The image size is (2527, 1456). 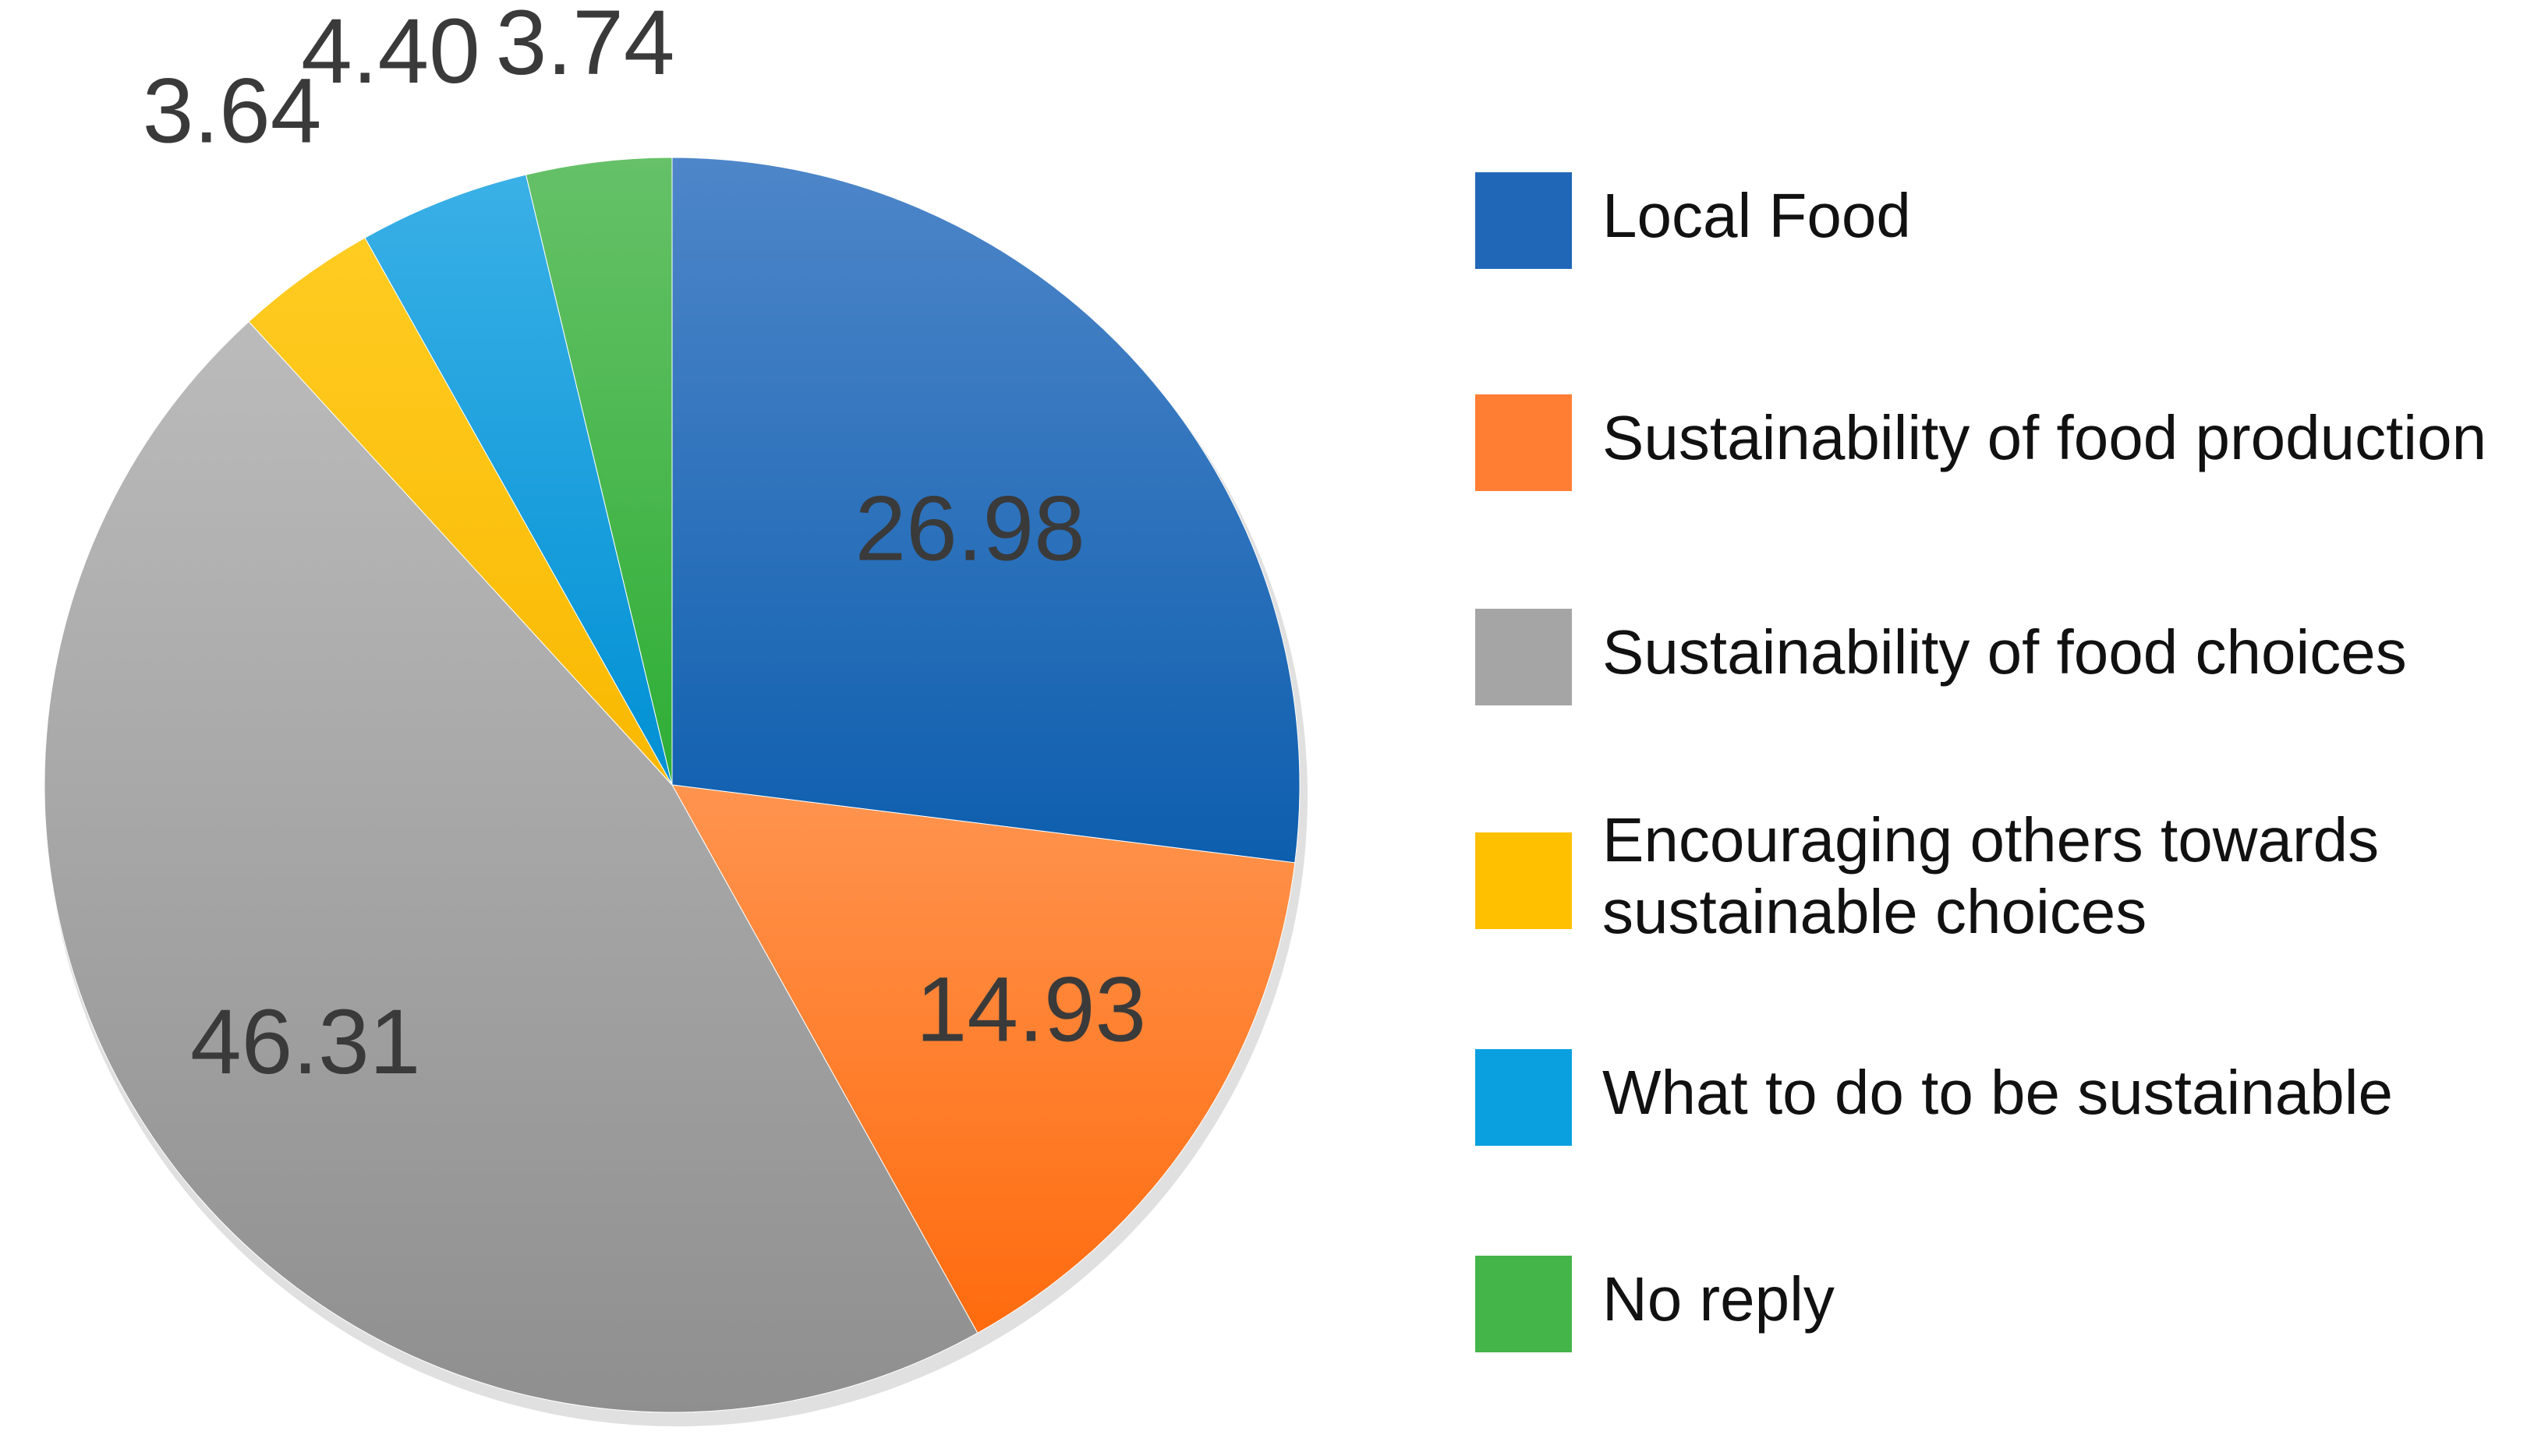 I want to click on legend-item-sustainability-of-food-production: Sustainability of food production, so click(x=1980, y=443).